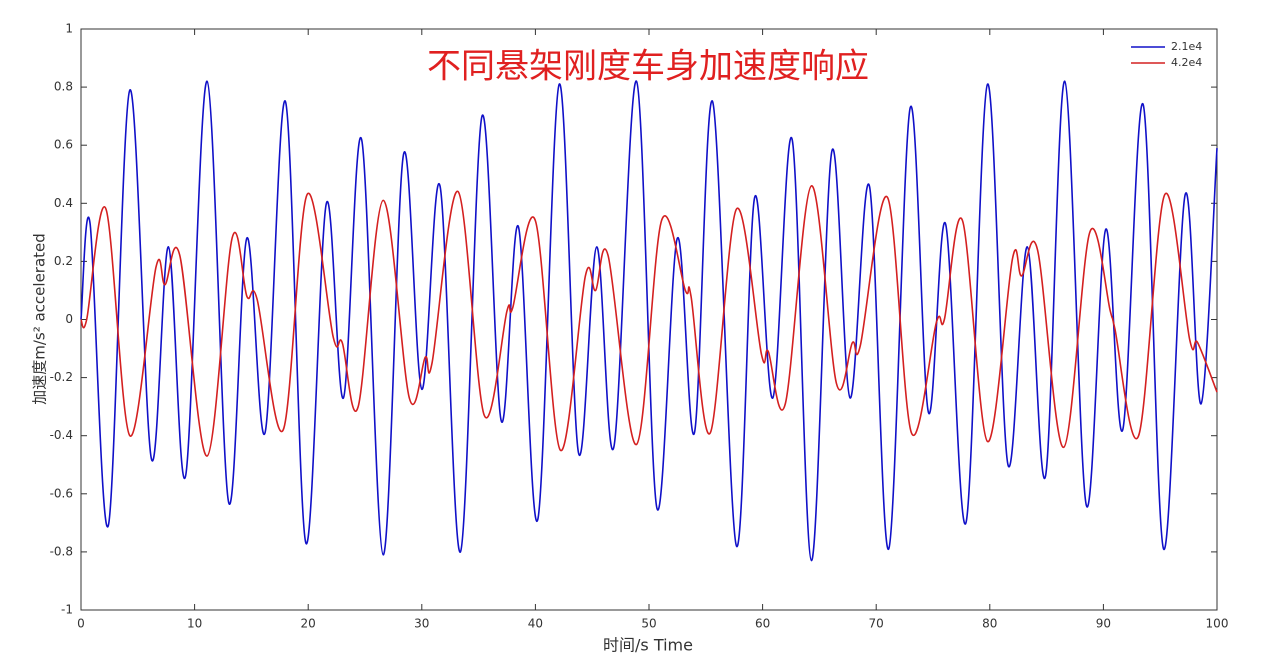 Image resolution: width=1286 pixels, height=669 pixels. What do you see at coordinates (63, 145) in the screenshot?
I see `y-tick-label: 0.6` at bounding box center [63, 145].